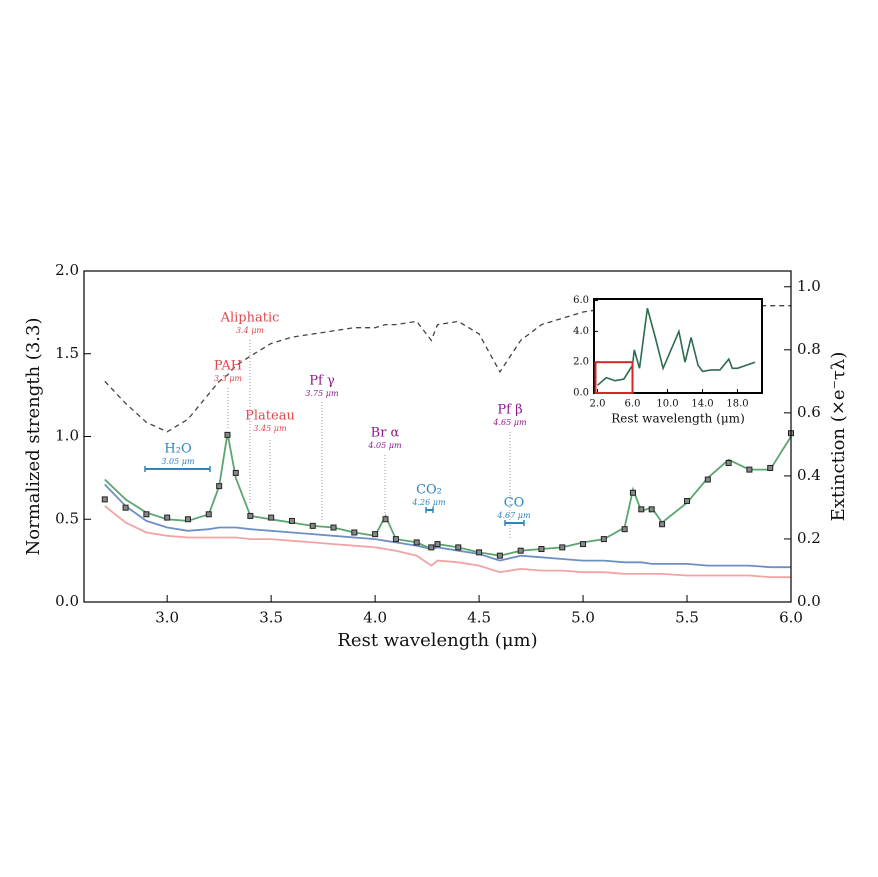  I want to click on annotation-label: H₂O, so click(177, 449).